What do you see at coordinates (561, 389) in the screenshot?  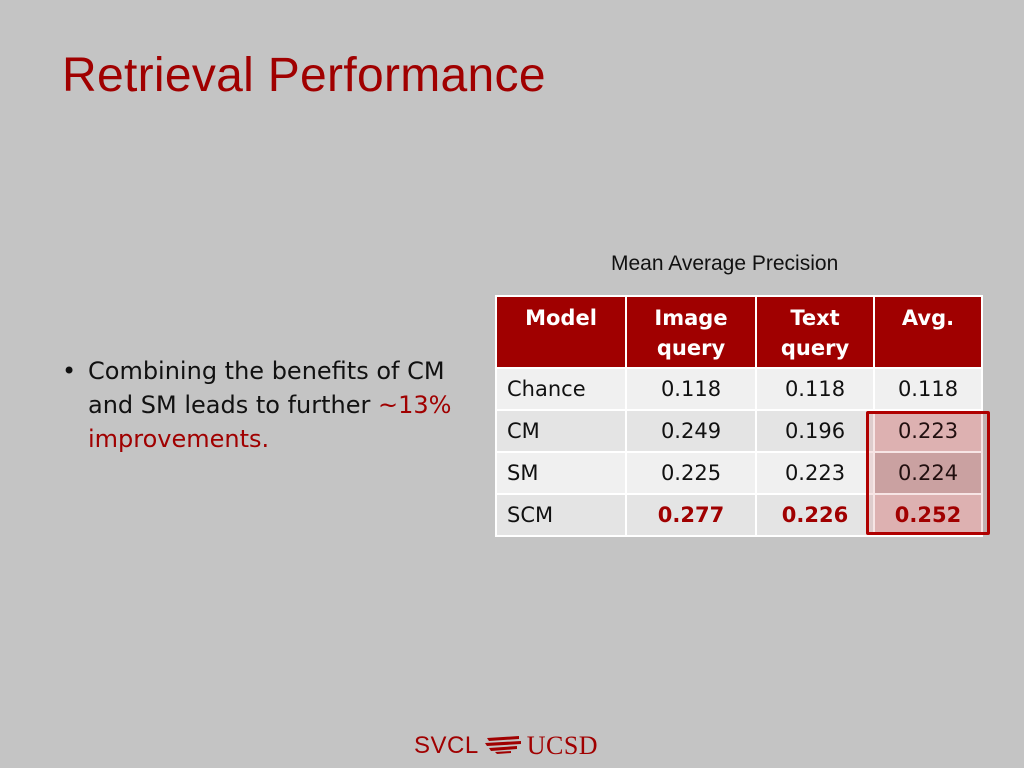 I see `cell-model: Chance` at bounding box center [561, 389].